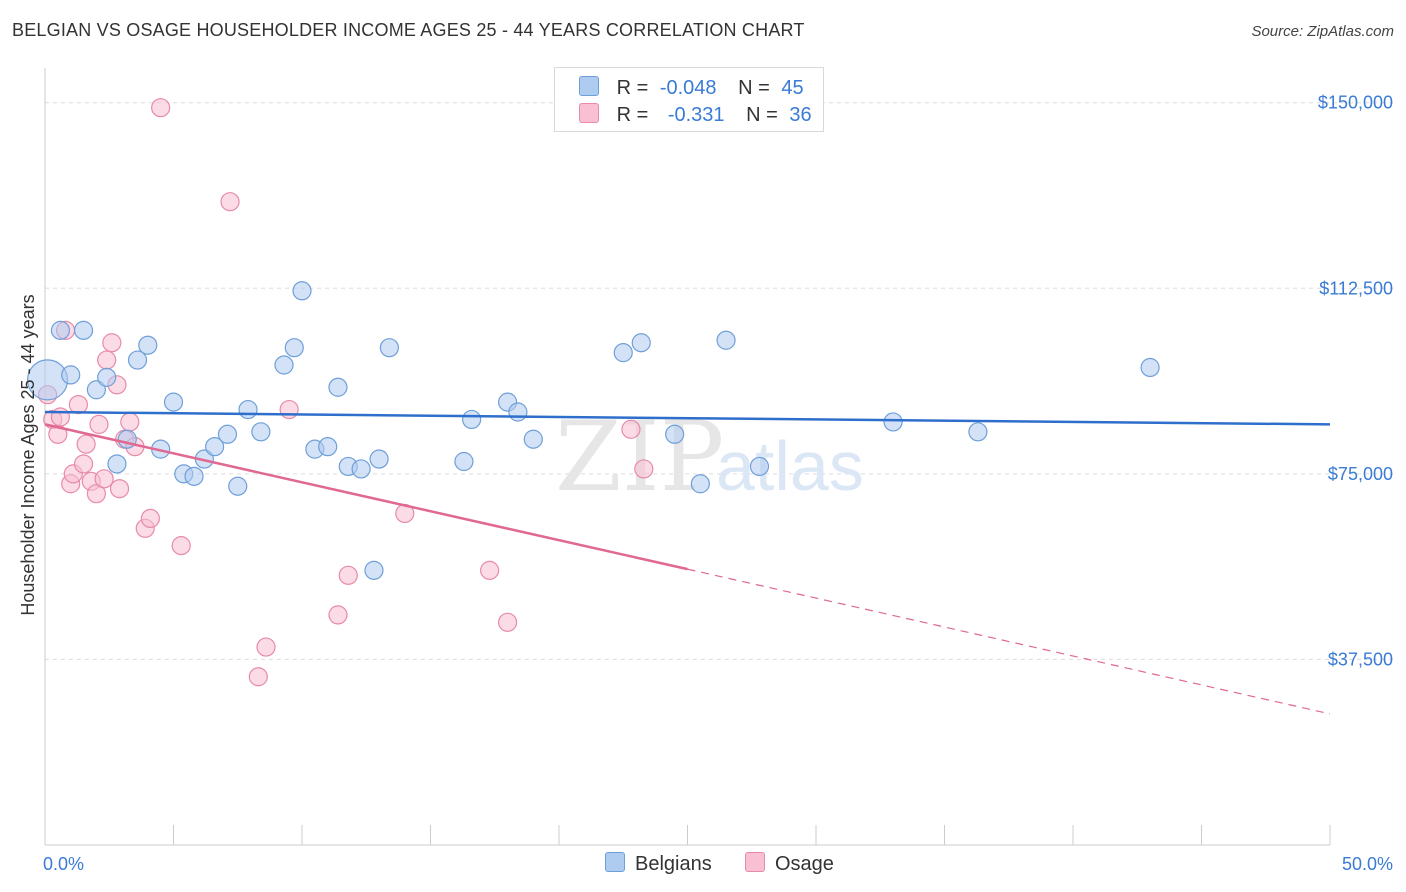 This screenshot has width=1406, height=892. Describe the element at coordinates (1360, 474) in the screenshot. I see `y-tick-label-1: $75,000` at that location.